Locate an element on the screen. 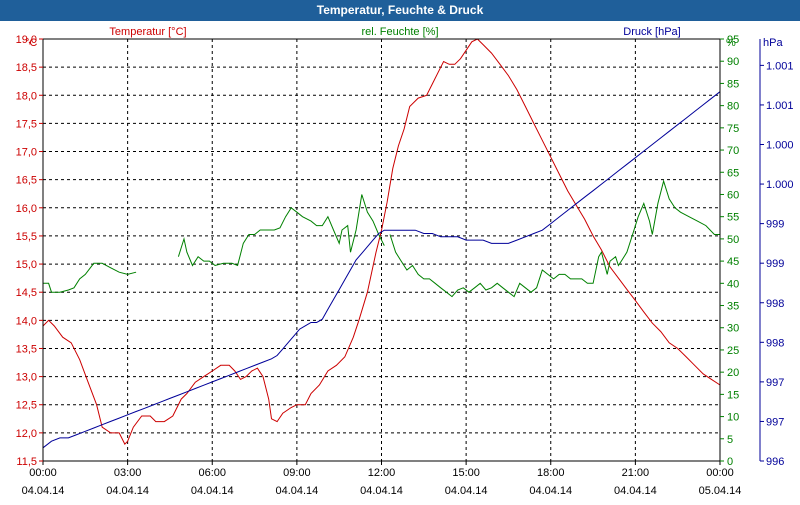  x-tick-time: 12:00 is located at coordinates (382, 473).